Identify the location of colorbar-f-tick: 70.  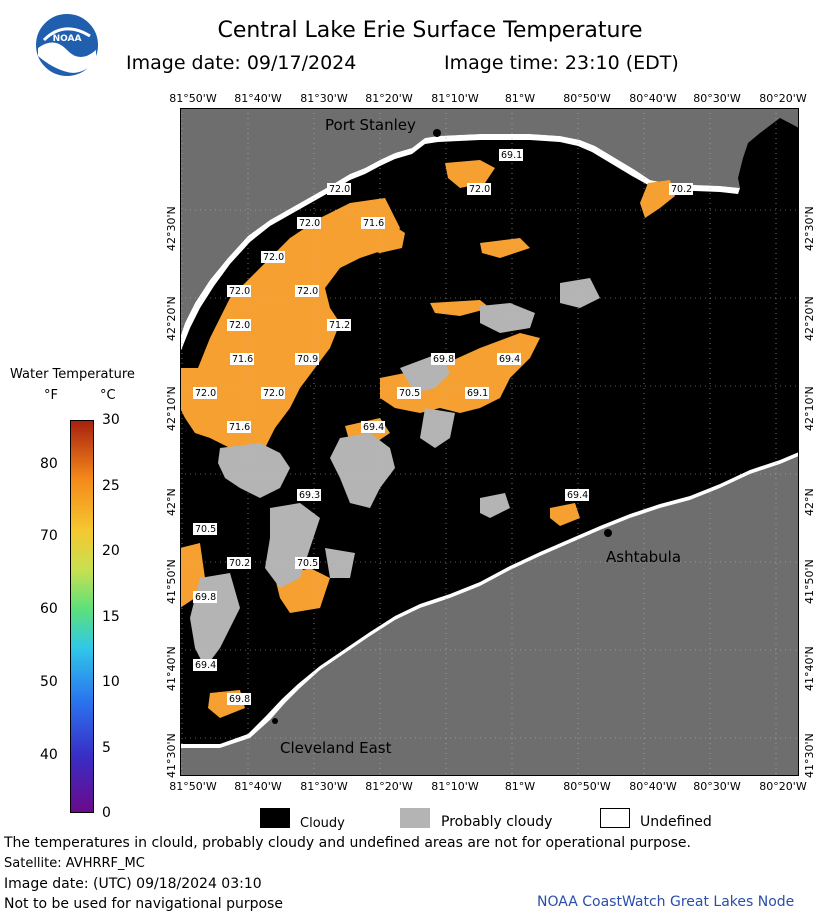
(49, 536).